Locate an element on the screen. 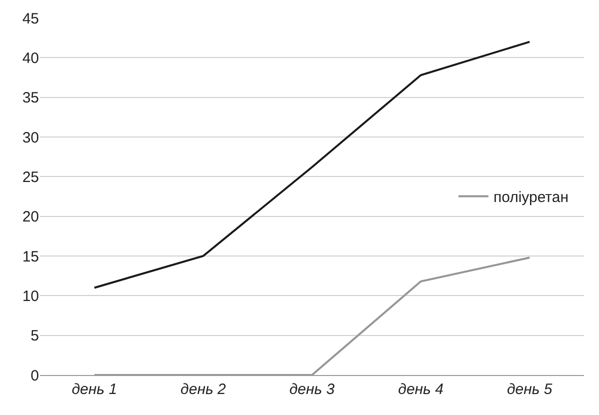 This screenshot has width=599, height=415. x-tick-label: день 3 is located at coordinates (312, 389).